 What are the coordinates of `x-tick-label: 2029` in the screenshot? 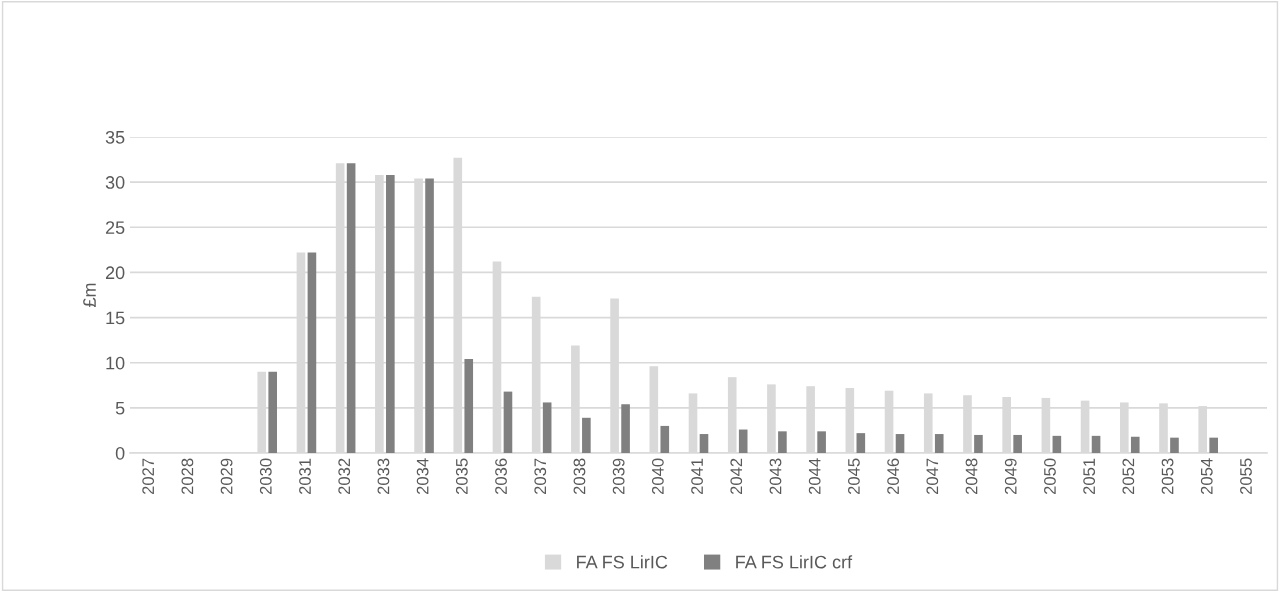 It's located at (226, 476).